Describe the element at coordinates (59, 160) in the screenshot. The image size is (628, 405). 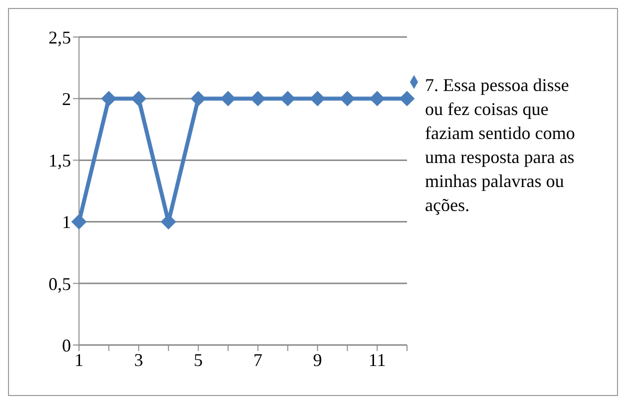
I see `y-tick-label: 1,5` at that location.